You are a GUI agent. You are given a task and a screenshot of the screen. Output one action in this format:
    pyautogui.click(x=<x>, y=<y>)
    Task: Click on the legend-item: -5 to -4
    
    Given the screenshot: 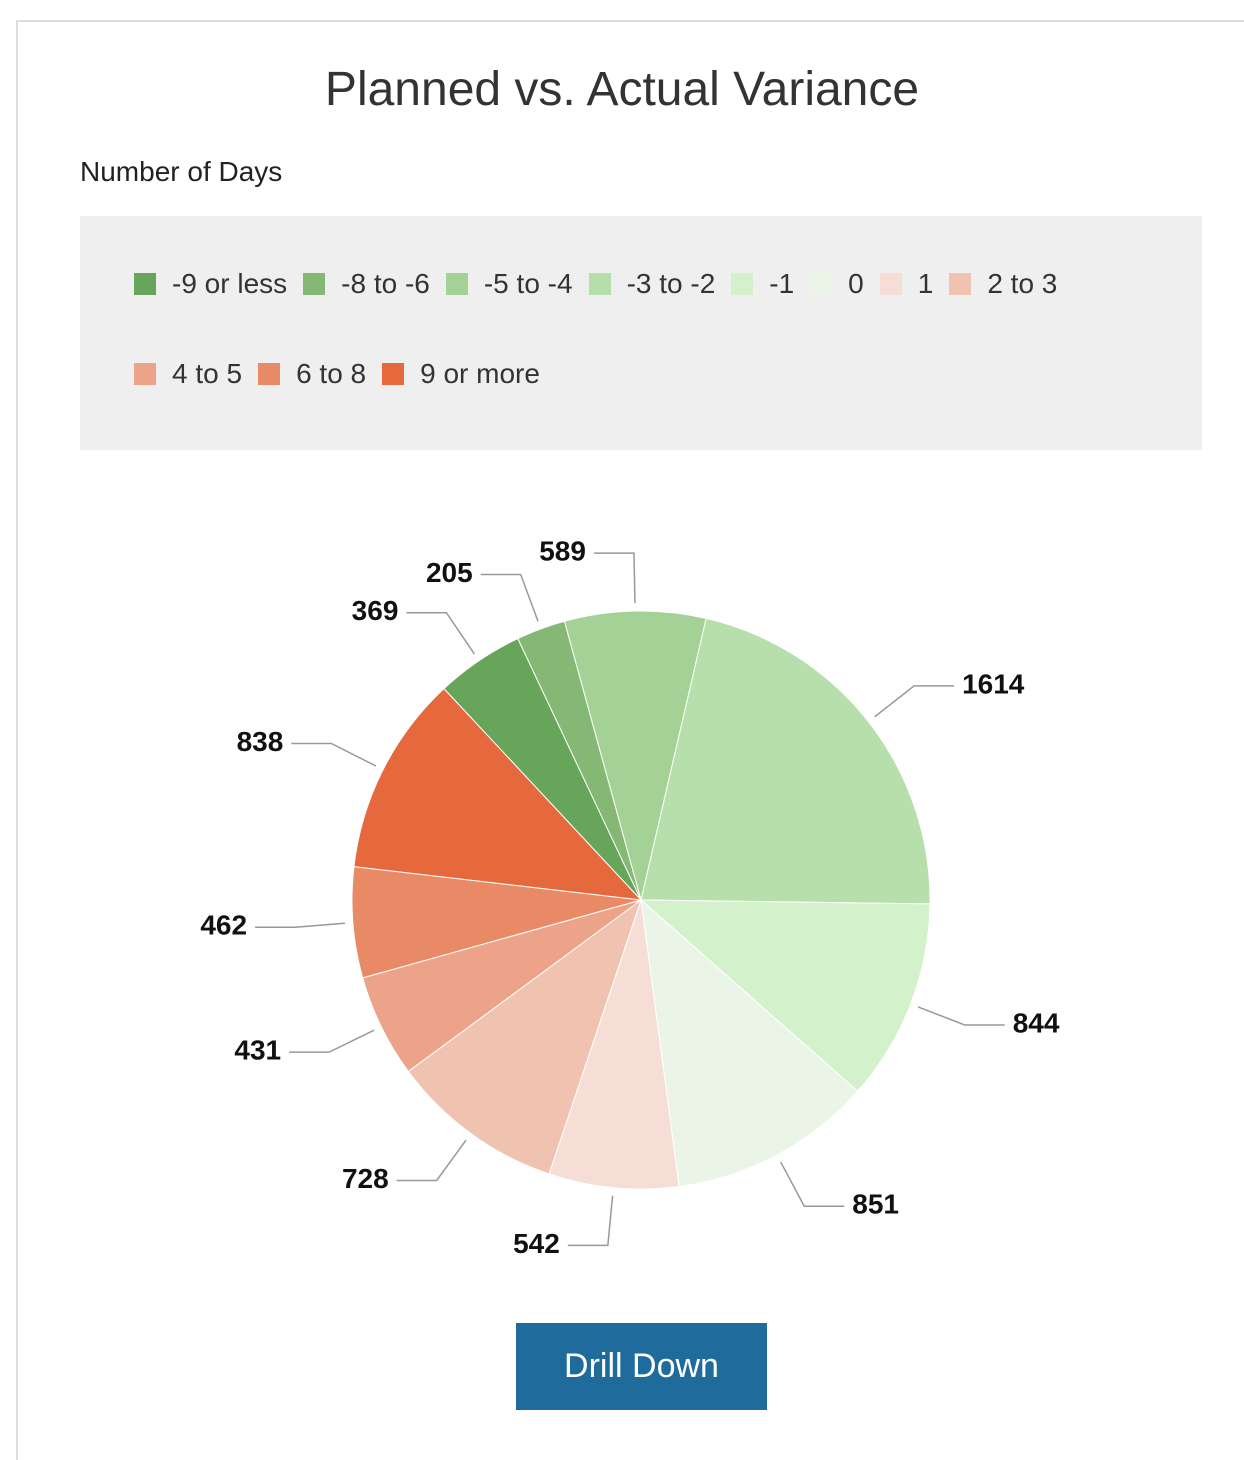 What is the action you would take?
    pyautogui.click(x=509, y=284)
    